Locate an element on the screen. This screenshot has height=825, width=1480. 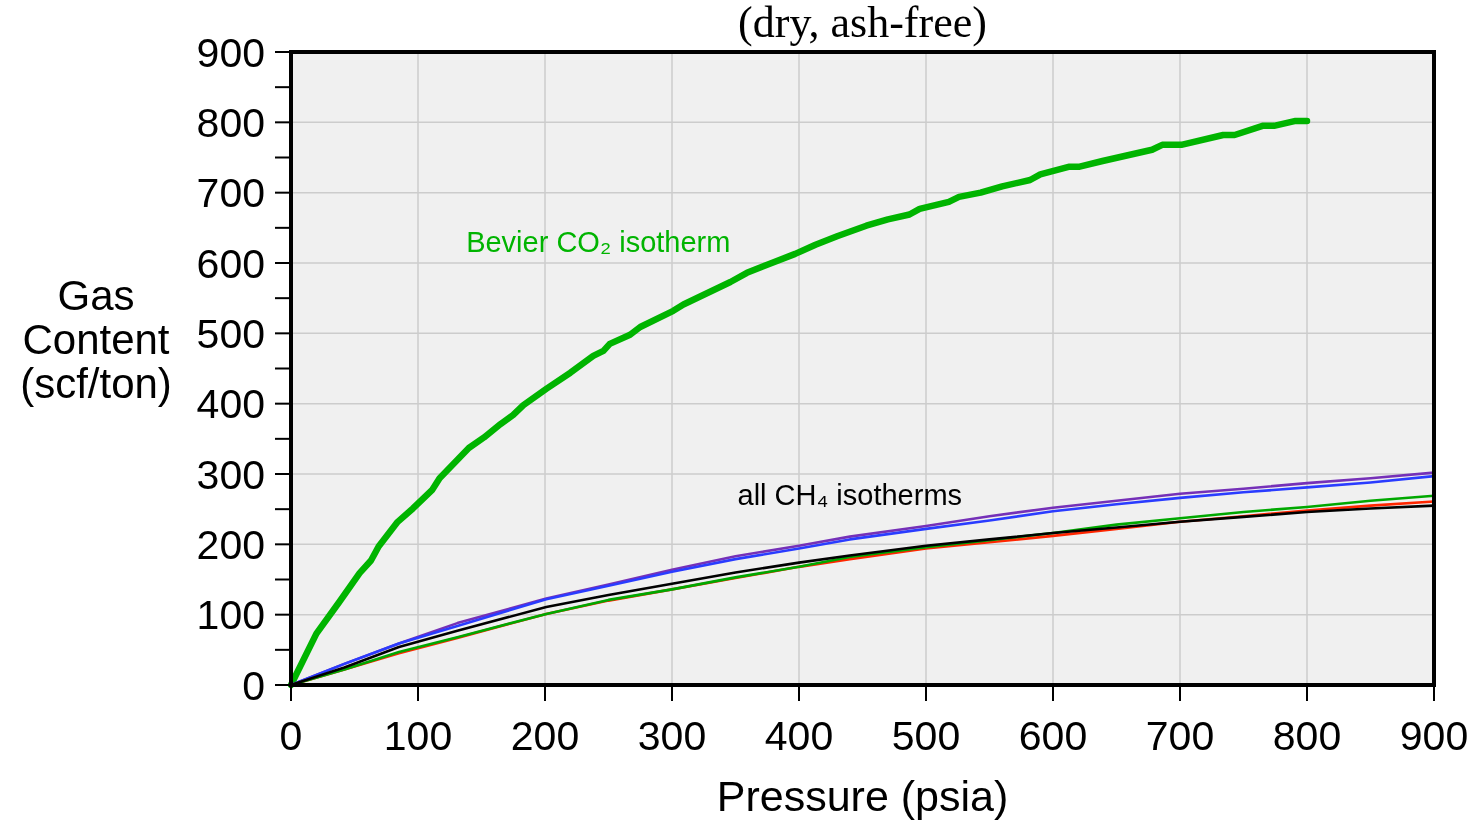
x-tick-label: 600 is located at coordinates (1053, 736).